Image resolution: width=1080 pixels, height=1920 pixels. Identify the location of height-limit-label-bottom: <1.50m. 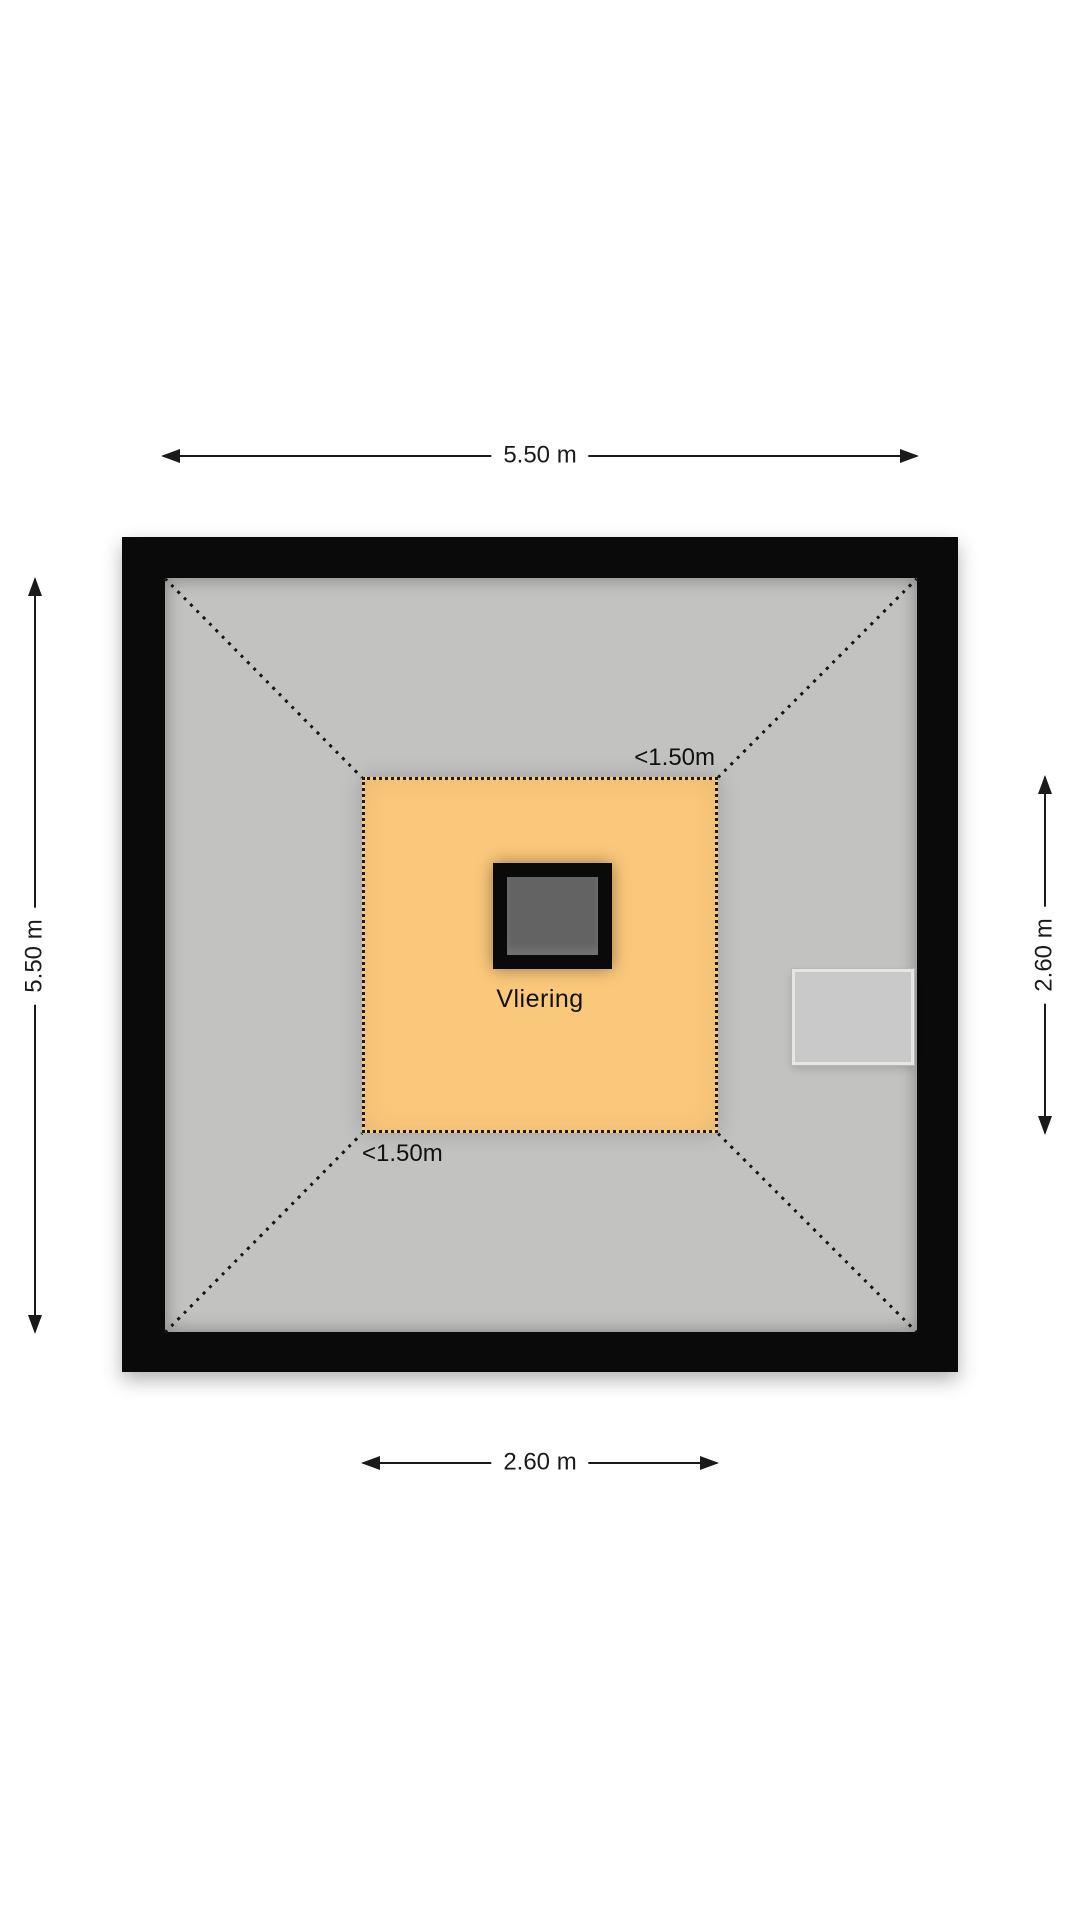
(402, 1153).